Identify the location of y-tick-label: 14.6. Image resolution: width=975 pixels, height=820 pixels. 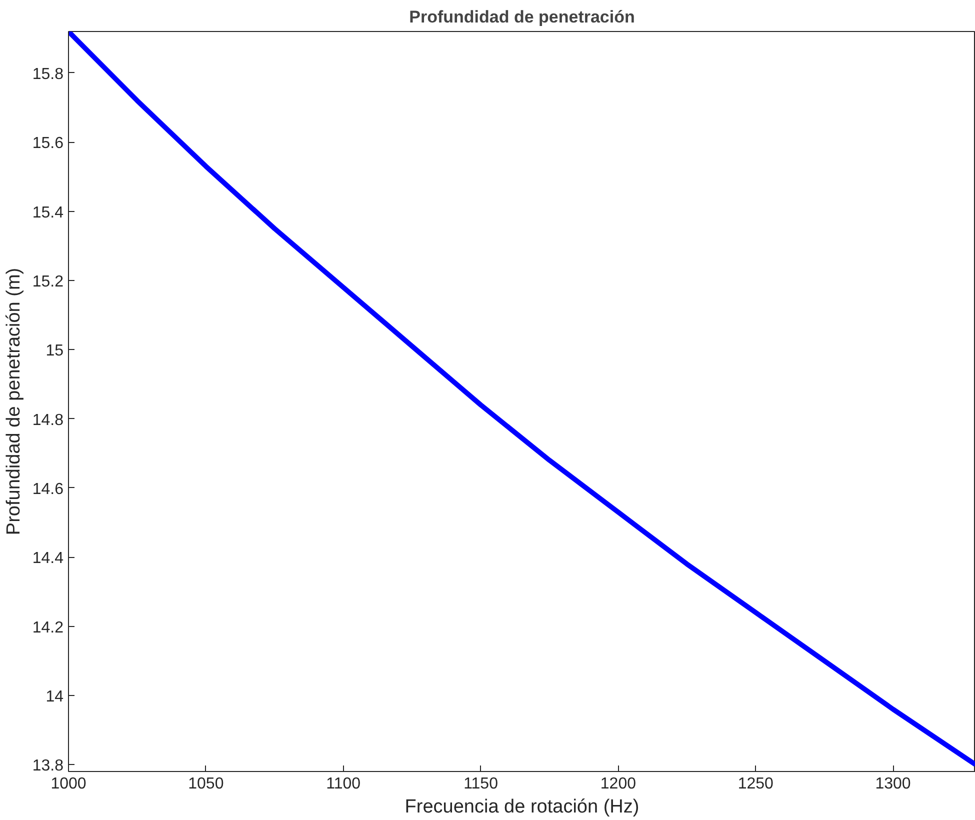
(48, 489).